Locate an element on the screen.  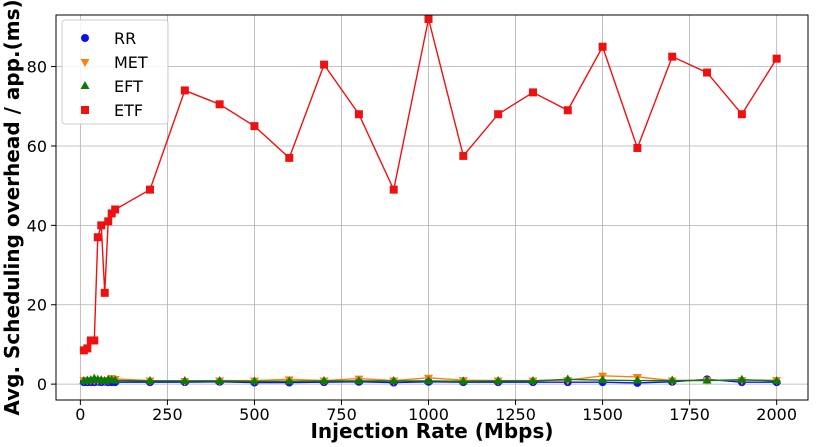
y-tick-label: 20 is located at coordinates (37, 305).